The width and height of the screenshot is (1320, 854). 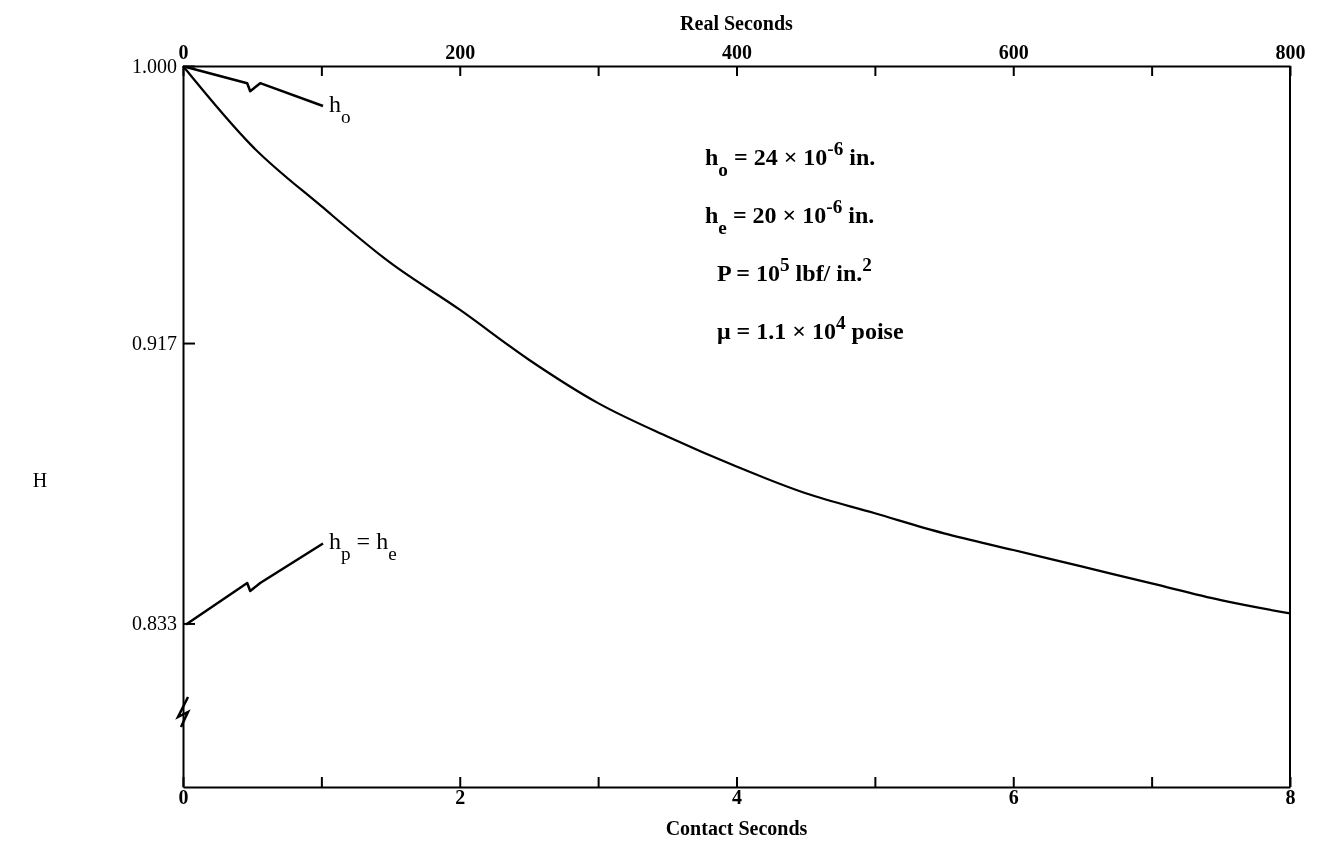 What do you see at coordinates (790, 158) in the screenshot?
I see `annotation: h$_{o}$ = 24 × 10$^{-6}$ in.` at bounding box center [790, 158].